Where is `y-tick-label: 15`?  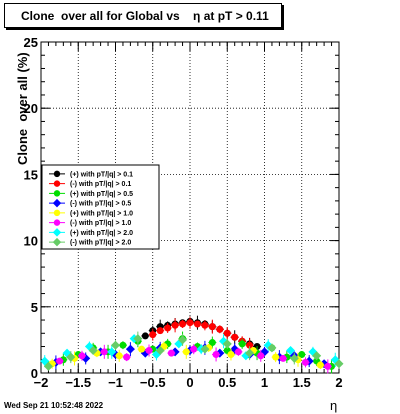
y-tick-label: 15 is located at coordinates (31, 174).